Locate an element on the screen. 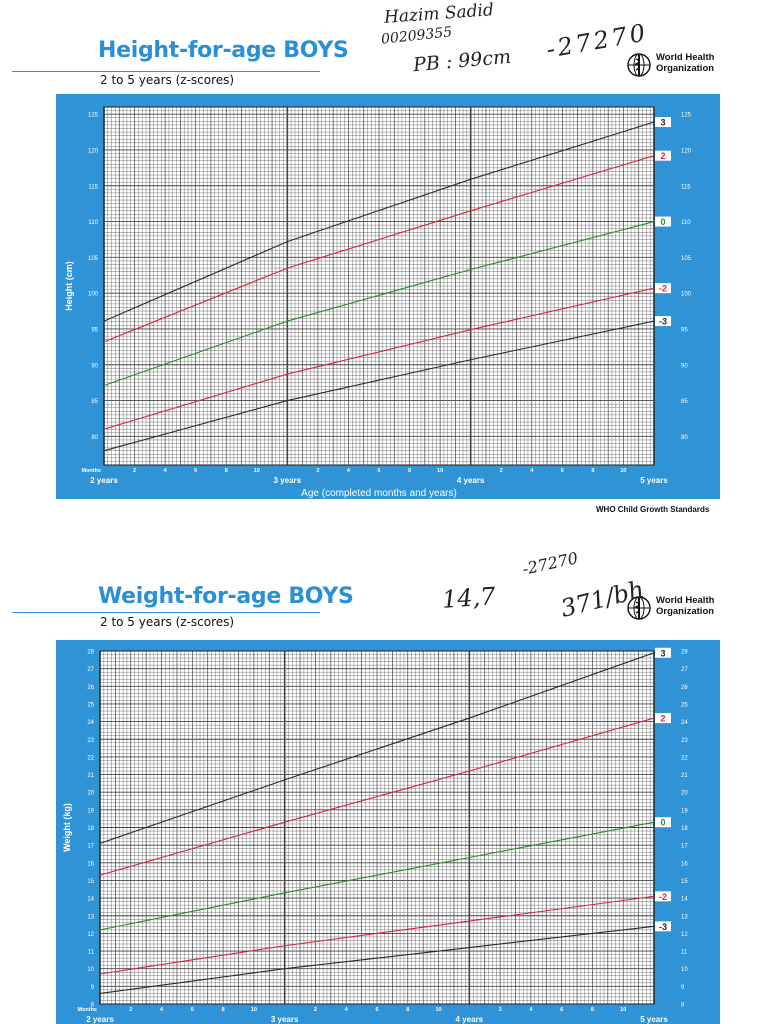  y-tick-label-right: 11 is located at coordinates (684, 953).